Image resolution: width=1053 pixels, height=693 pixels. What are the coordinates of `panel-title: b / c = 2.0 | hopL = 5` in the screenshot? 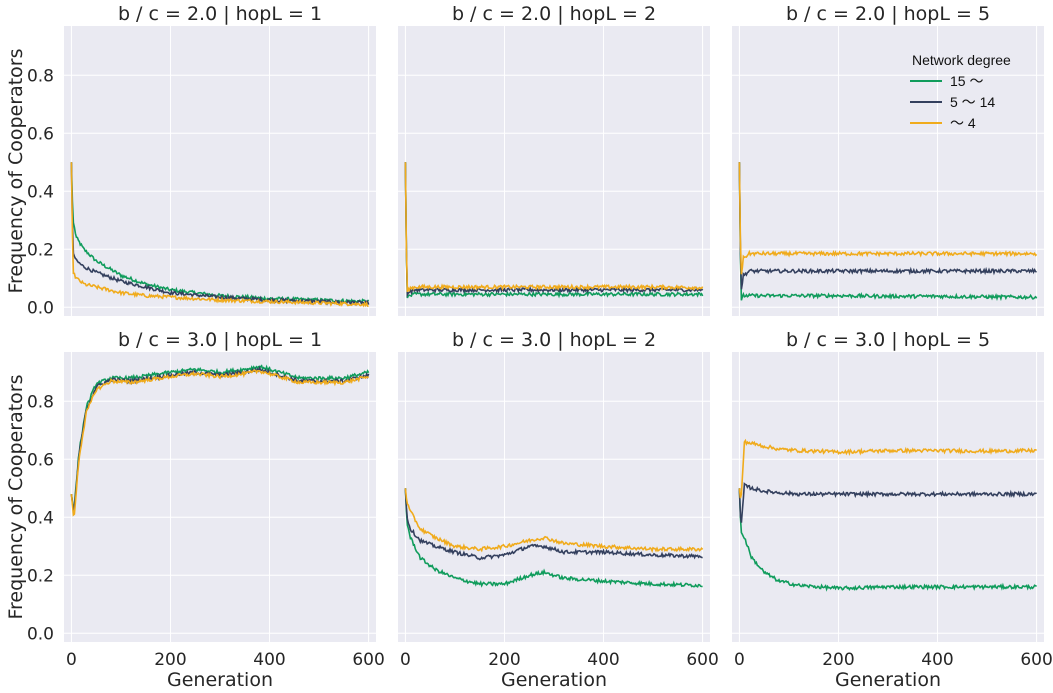 It's located at (888, 14).